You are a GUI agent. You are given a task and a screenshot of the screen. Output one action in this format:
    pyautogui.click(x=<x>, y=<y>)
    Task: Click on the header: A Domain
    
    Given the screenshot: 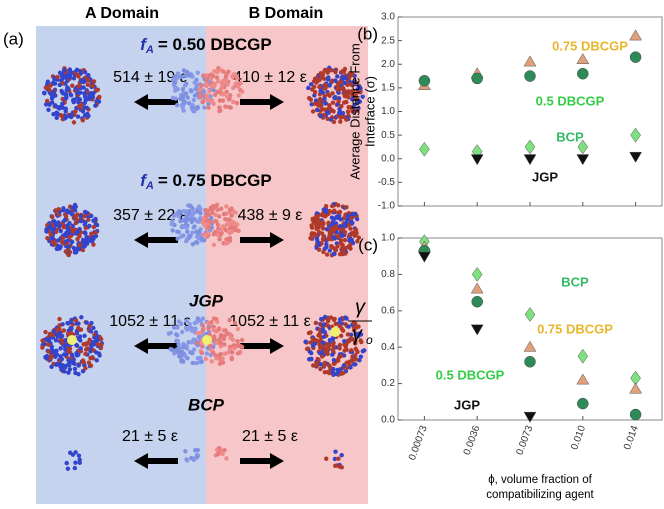 What is the action you would take?
    pyautogui.click(x=122, y=13)
    